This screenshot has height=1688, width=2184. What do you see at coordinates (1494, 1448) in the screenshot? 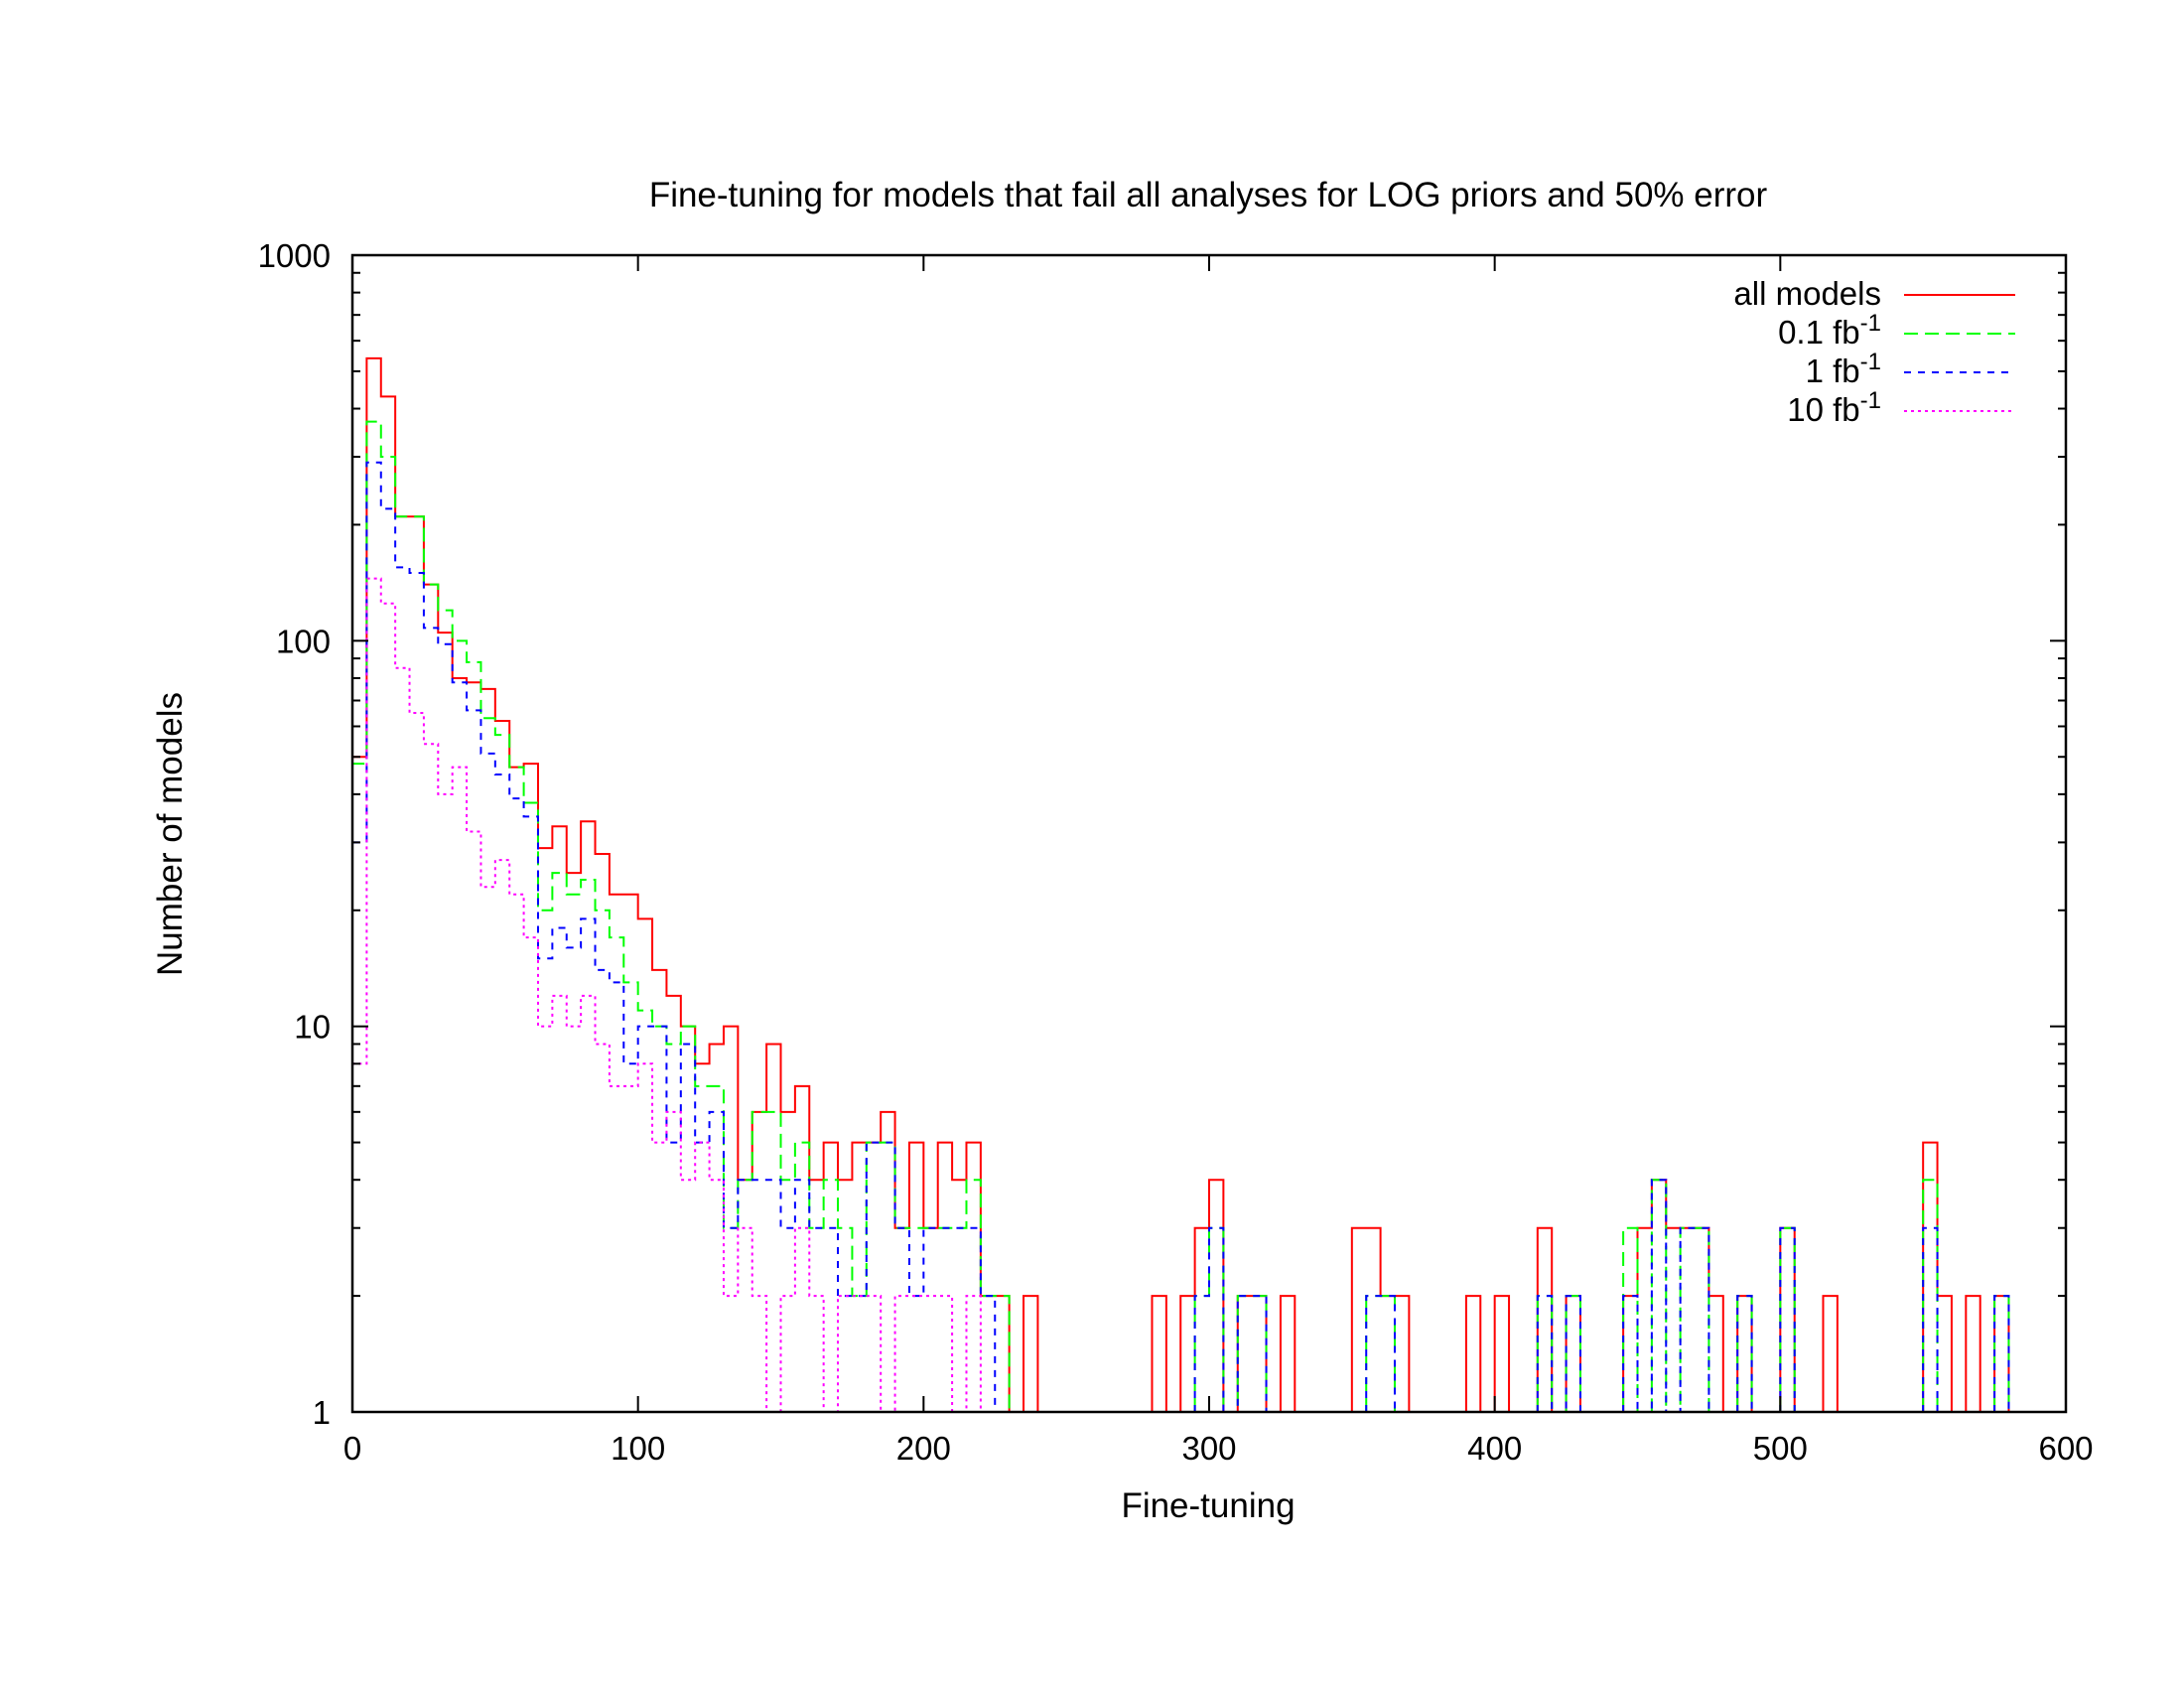
I see `x-tick-label: 400` at bounding box center [1494, 1448].